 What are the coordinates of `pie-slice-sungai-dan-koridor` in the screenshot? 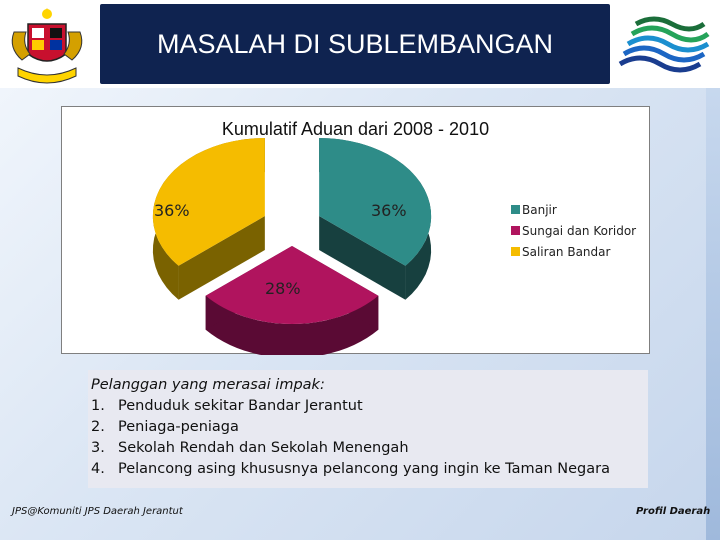 It's located at (292, 285).